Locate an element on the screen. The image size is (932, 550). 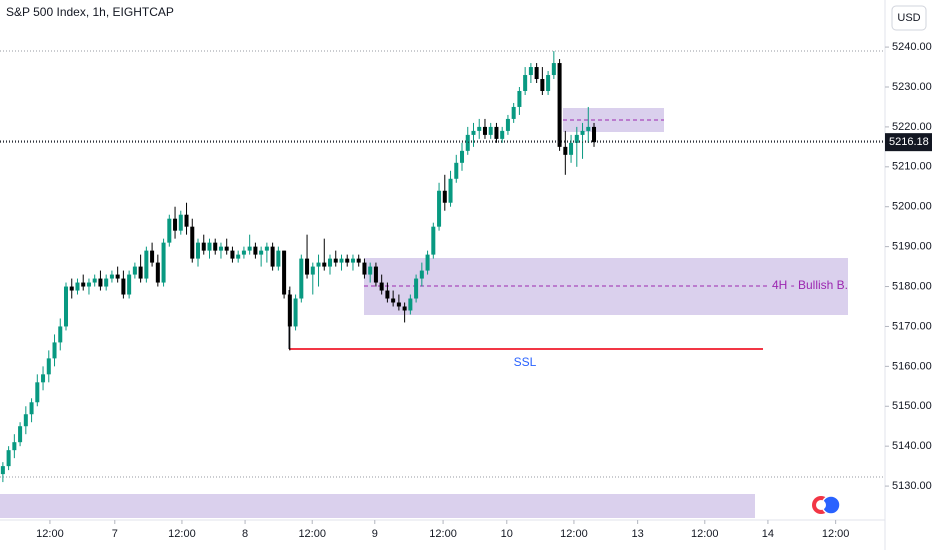
x-tick-label: 10 is located at coordinates (507, 534).